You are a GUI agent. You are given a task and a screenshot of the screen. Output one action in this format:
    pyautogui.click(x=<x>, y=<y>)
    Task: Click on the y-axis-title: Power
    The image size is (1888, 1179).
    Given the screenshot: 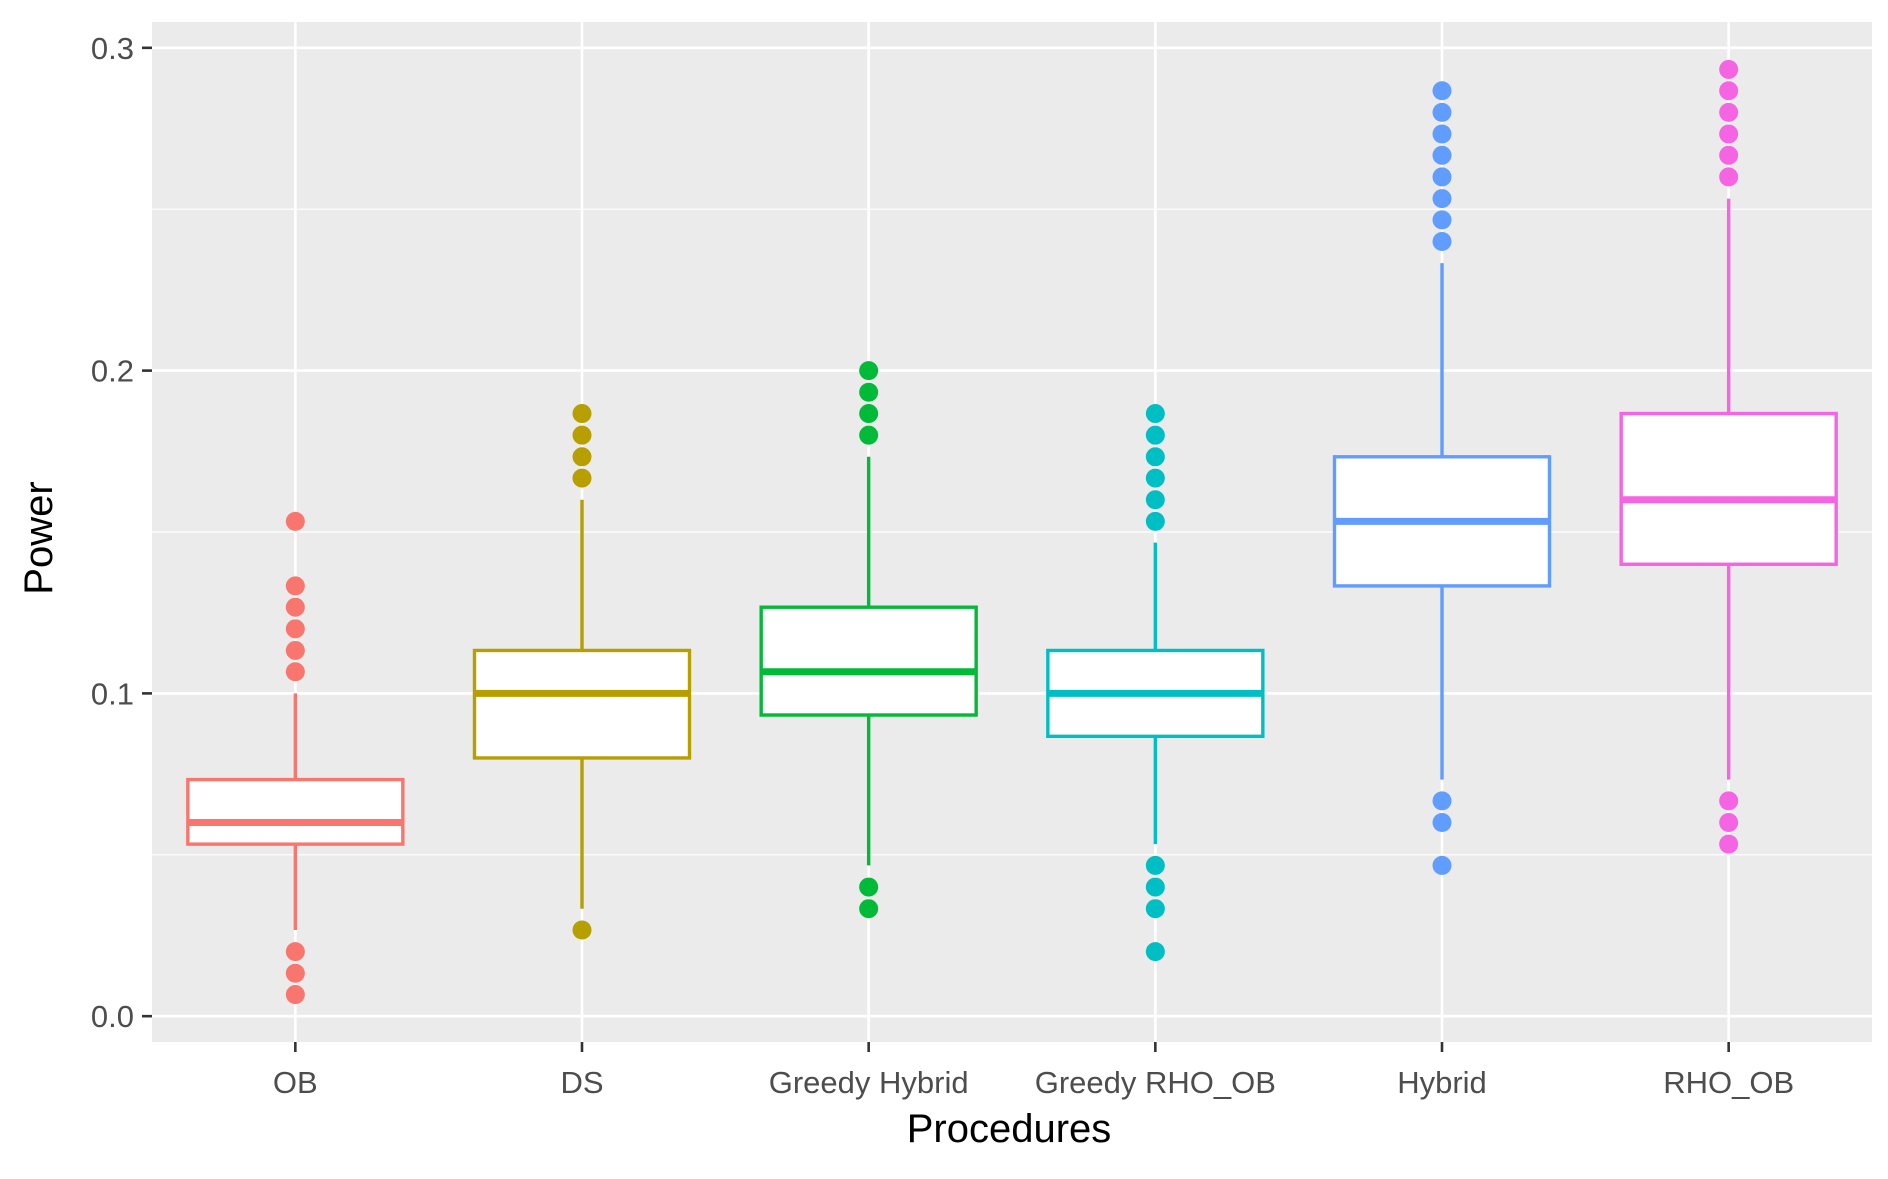 What is the action you would take?
    pyautogui.click(x=39, y=537)
    